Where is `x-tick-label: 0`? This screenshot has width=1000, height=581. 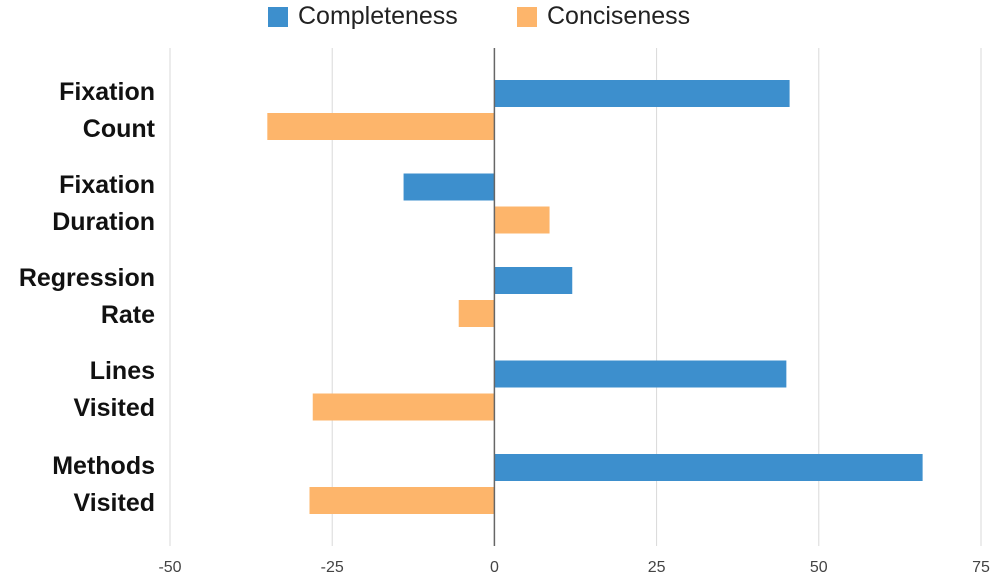 x-tick-label: 0 is located at coordinates (494, 567).